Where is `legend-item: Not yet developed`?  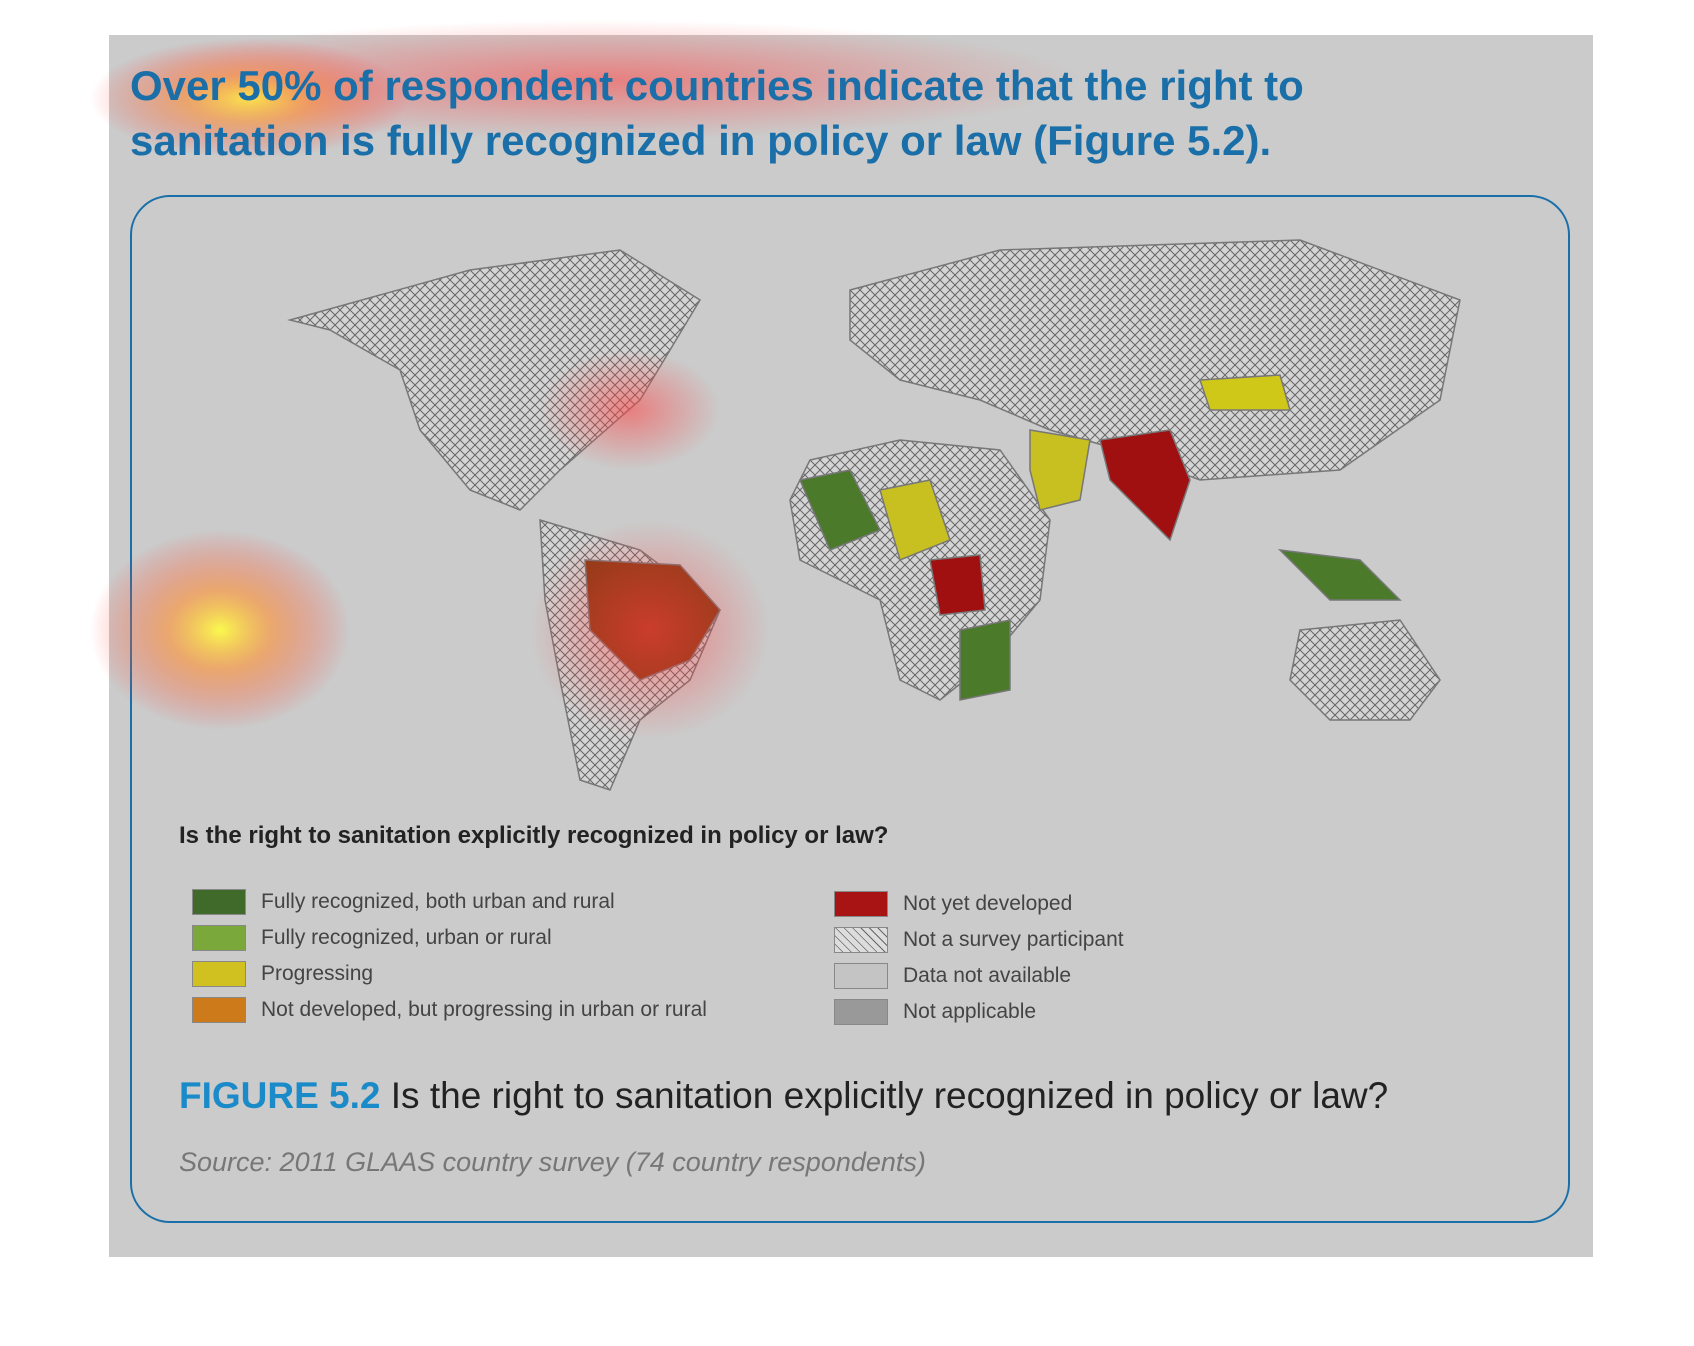 legend-item: Not yet developed is located at coordinates (979, 904).